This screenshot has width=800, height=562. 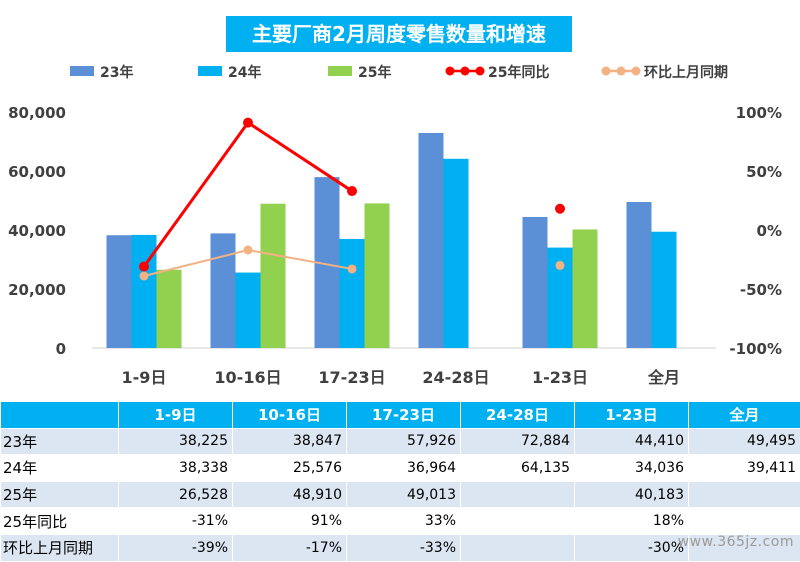 What do you see at coordinates (37, 113) in the screenshot?
I see `y-left-tick-label: 80,000` at bounding box center [37, 113].